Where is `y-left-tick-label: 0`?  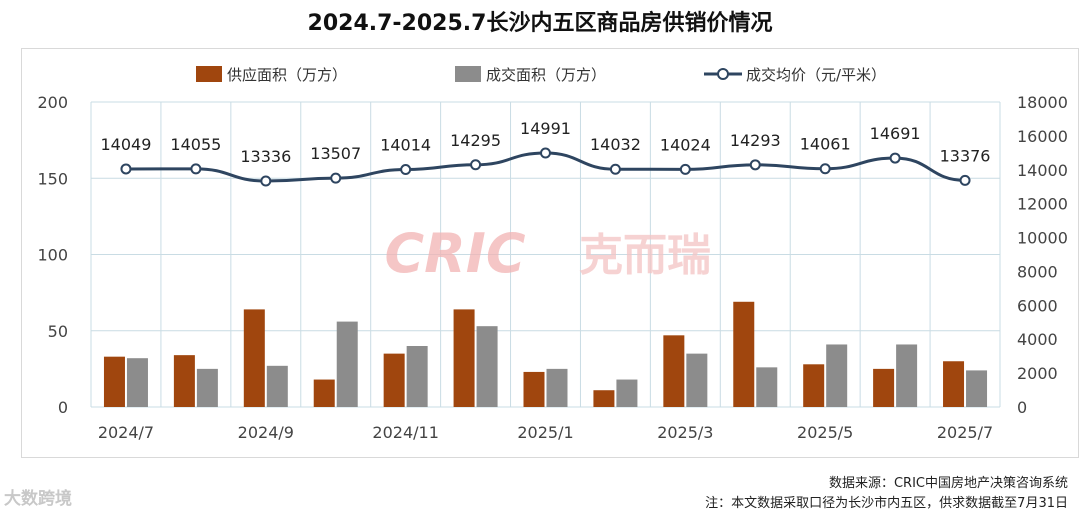
y-left-tick-label: 0 is located at coordinates (63, 407).